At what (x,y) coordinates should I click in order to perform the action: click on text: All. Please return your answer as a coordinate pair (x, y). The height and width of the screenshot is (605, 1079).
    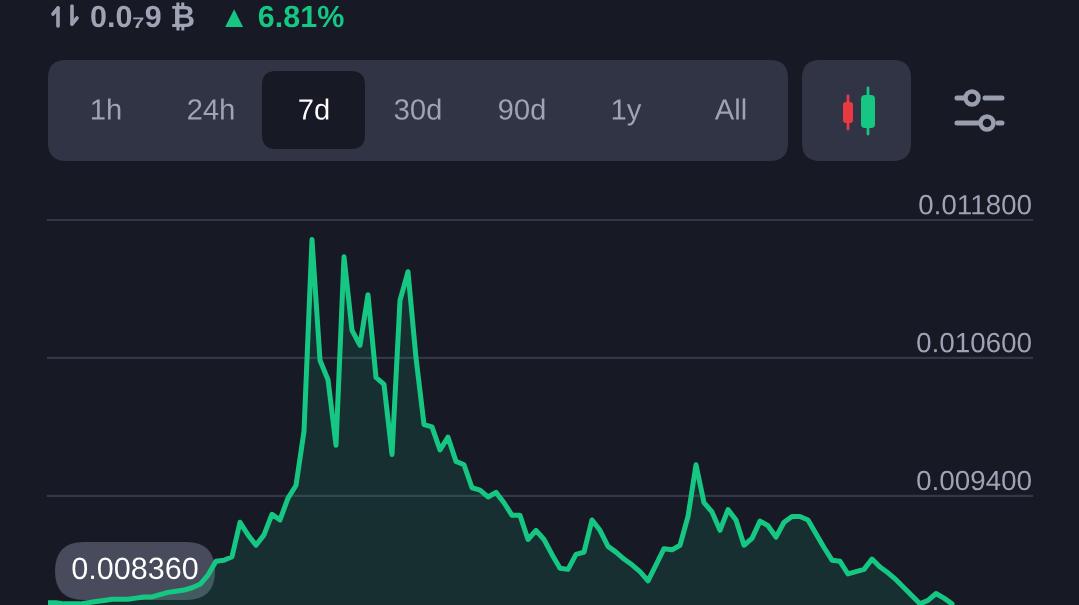
    Looking at the image, I should click on (730, 109).